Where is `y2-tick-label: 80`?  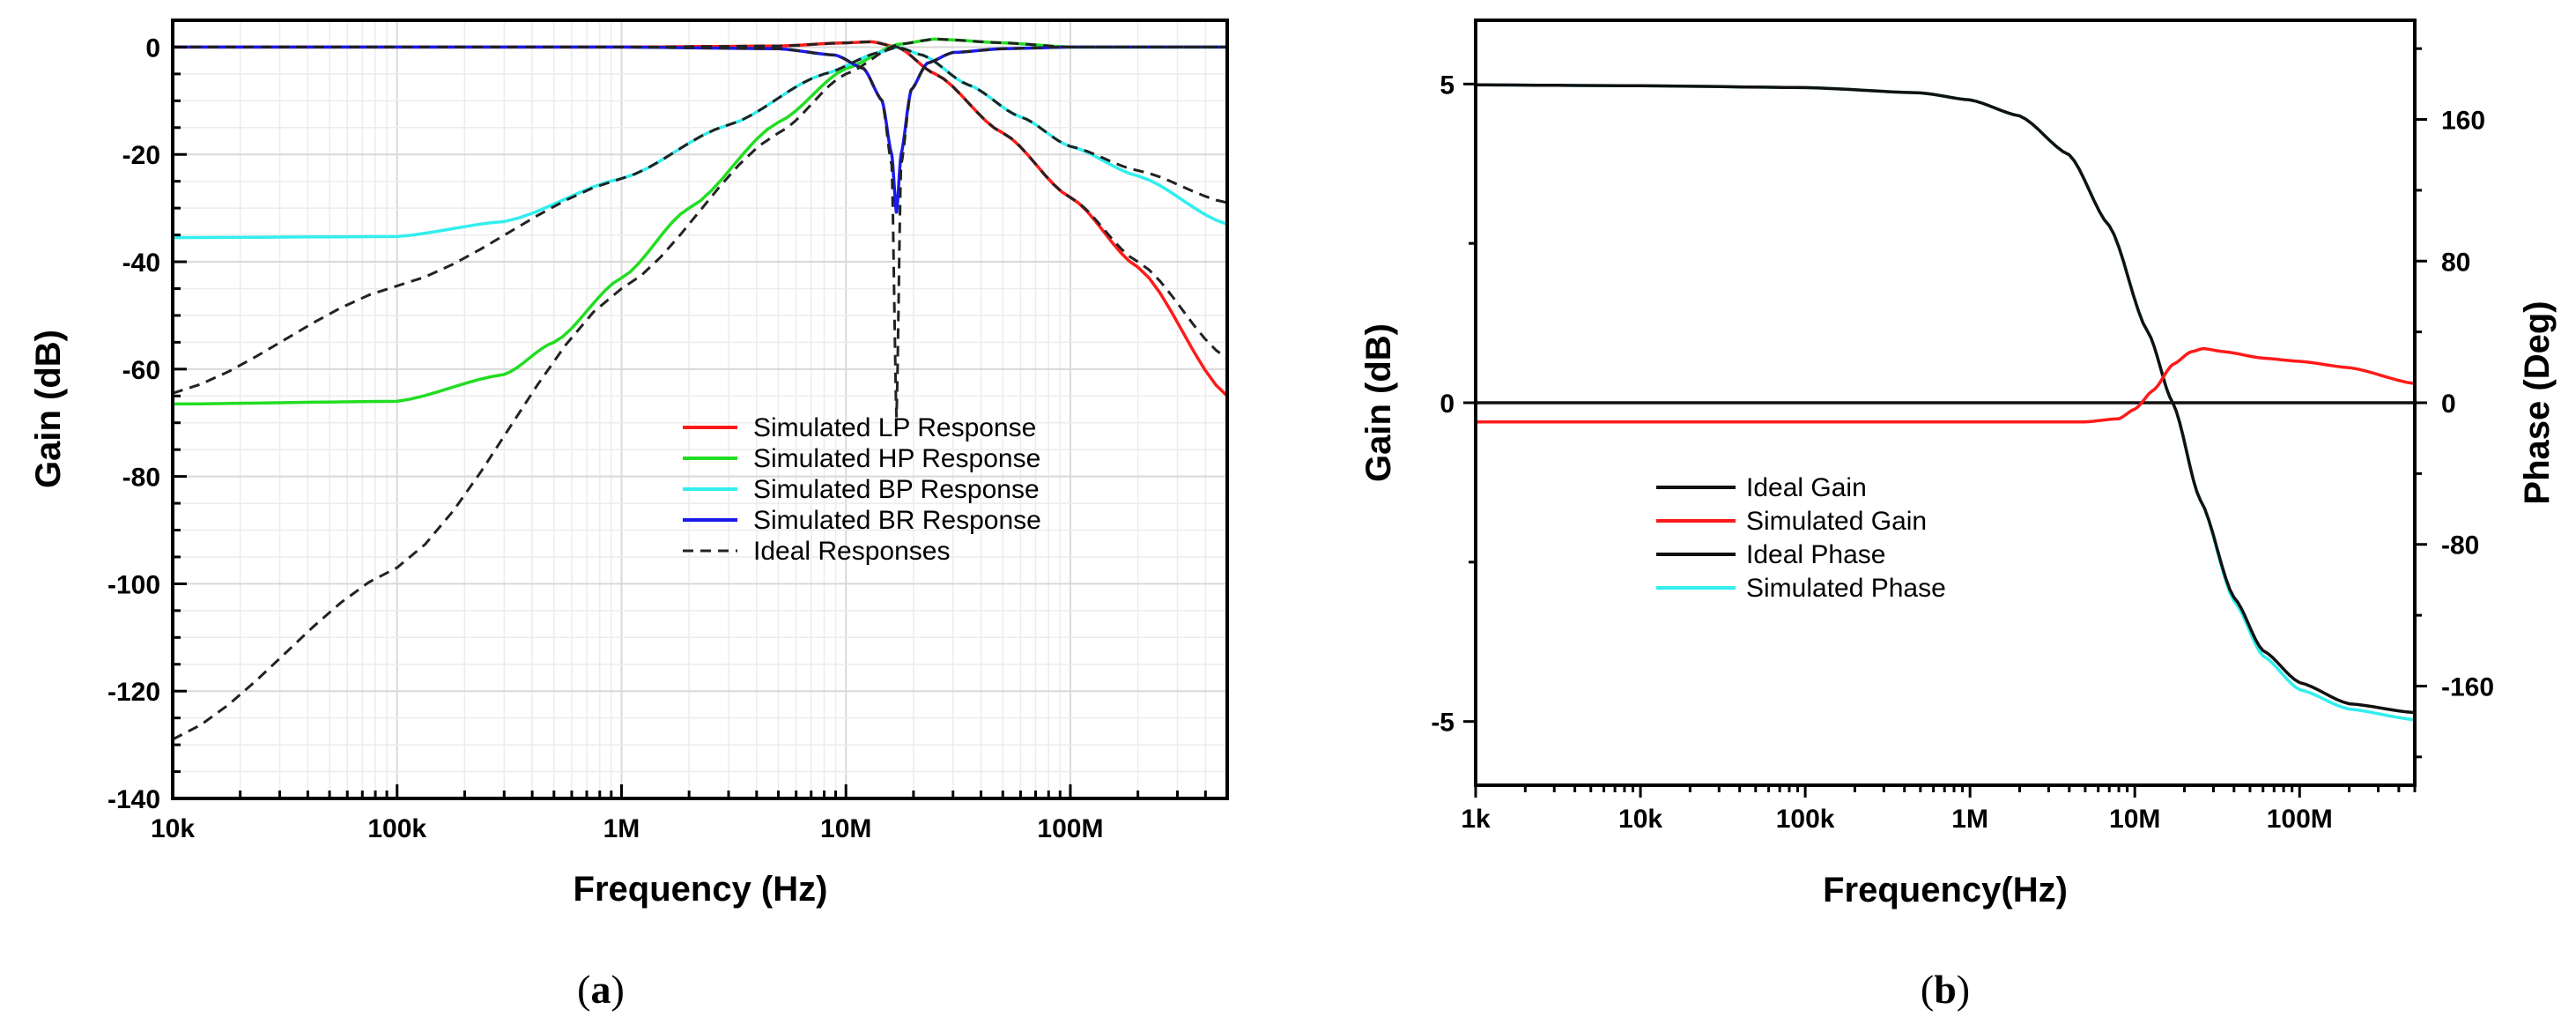 y2-tick-label: 80 is located at coordinates (2456, 263).